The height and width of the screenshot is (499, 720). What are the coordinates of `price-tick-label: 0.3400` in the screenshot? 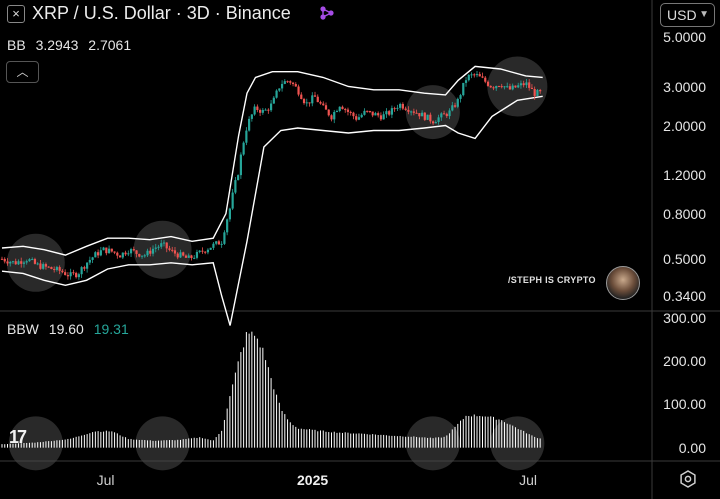 It's located at (684, 295).